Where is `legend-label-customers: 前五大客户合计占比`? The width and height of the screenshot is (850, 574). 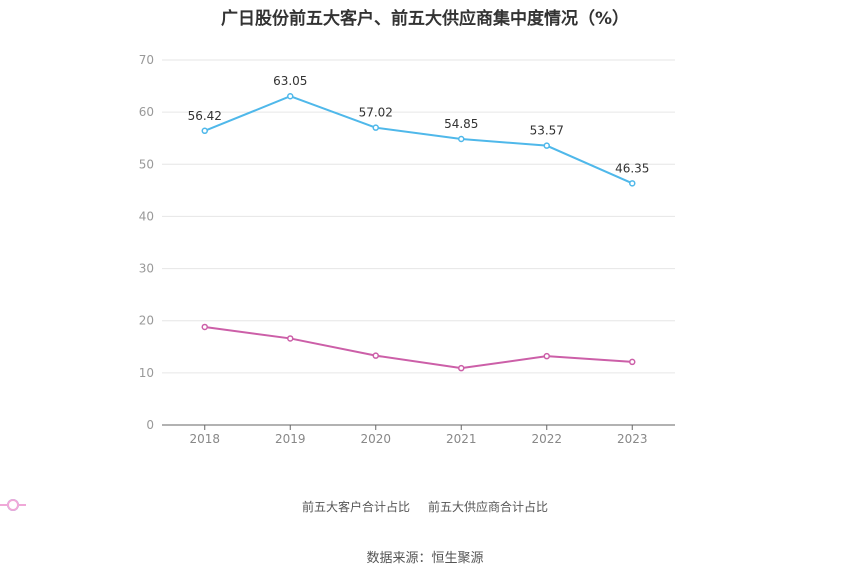
legend-label-customers: 前五大客户合计占比 is located at coordinates (355, 507).